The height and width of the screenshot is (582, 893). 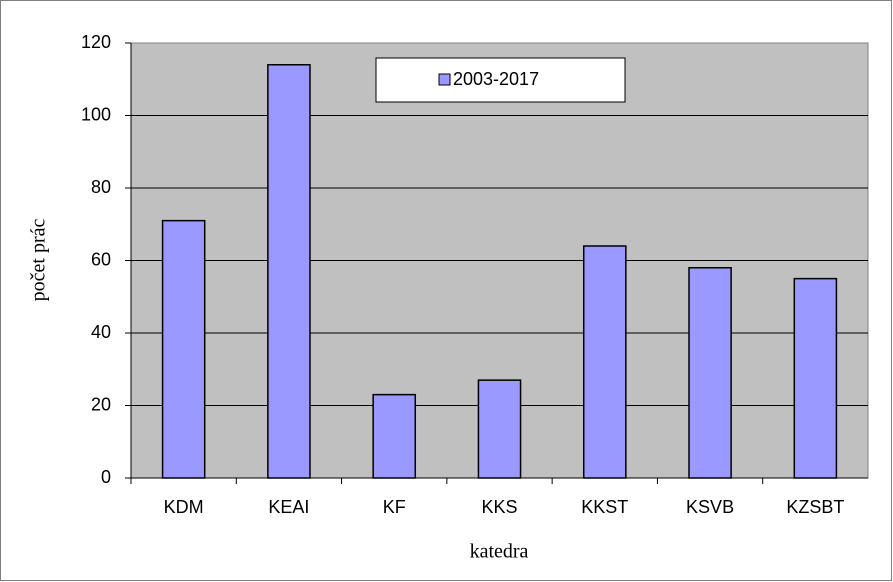 What do you see at coordinates (39, 260) in the screenshot?
I see `y-axis-label: počet prác` at bounding box center [39, 260].